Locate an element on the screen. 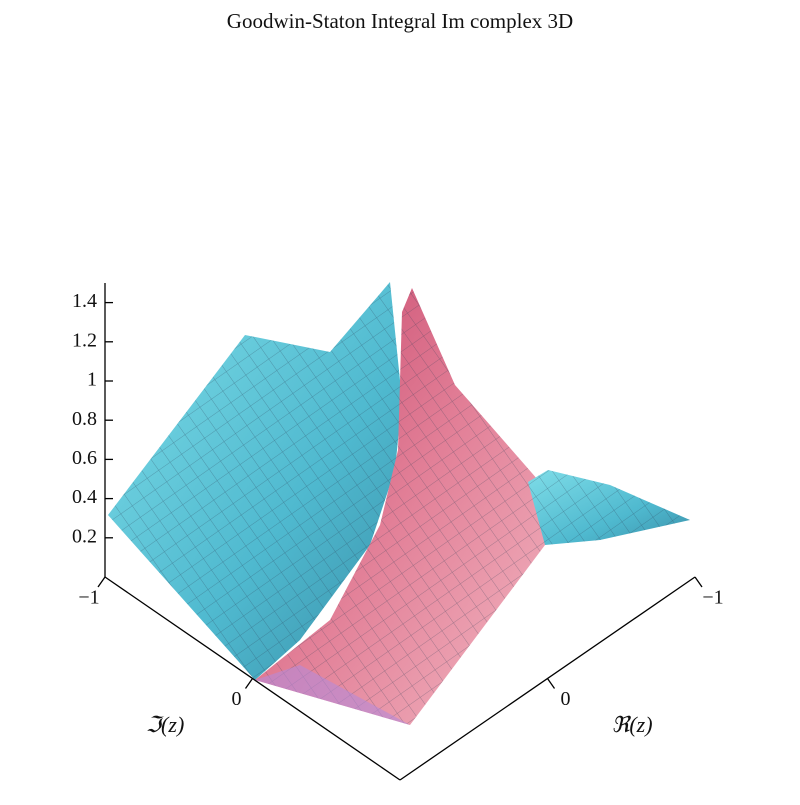  x-tick-label: −1 is located at coordinates (712, 598).